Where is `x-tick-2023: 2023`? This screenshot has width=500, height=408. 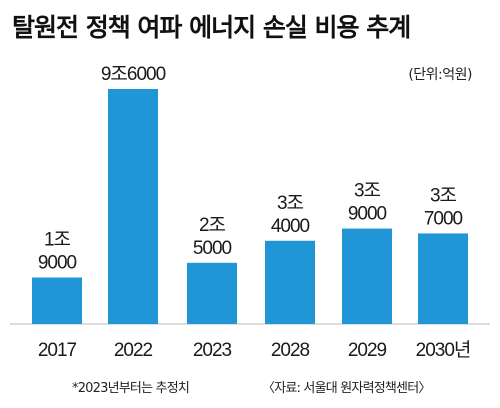
x-tick-2023: 2023 is located at coordinates (212, 350).